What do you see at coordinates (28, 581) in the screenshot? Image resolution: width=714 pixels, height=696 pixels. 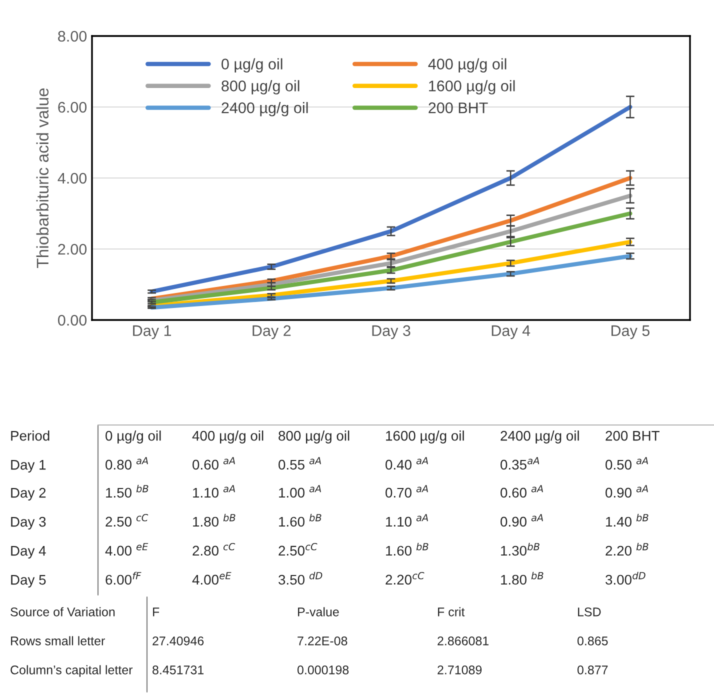 I see `category-label: Day 5` at bounding box center [28, 581].